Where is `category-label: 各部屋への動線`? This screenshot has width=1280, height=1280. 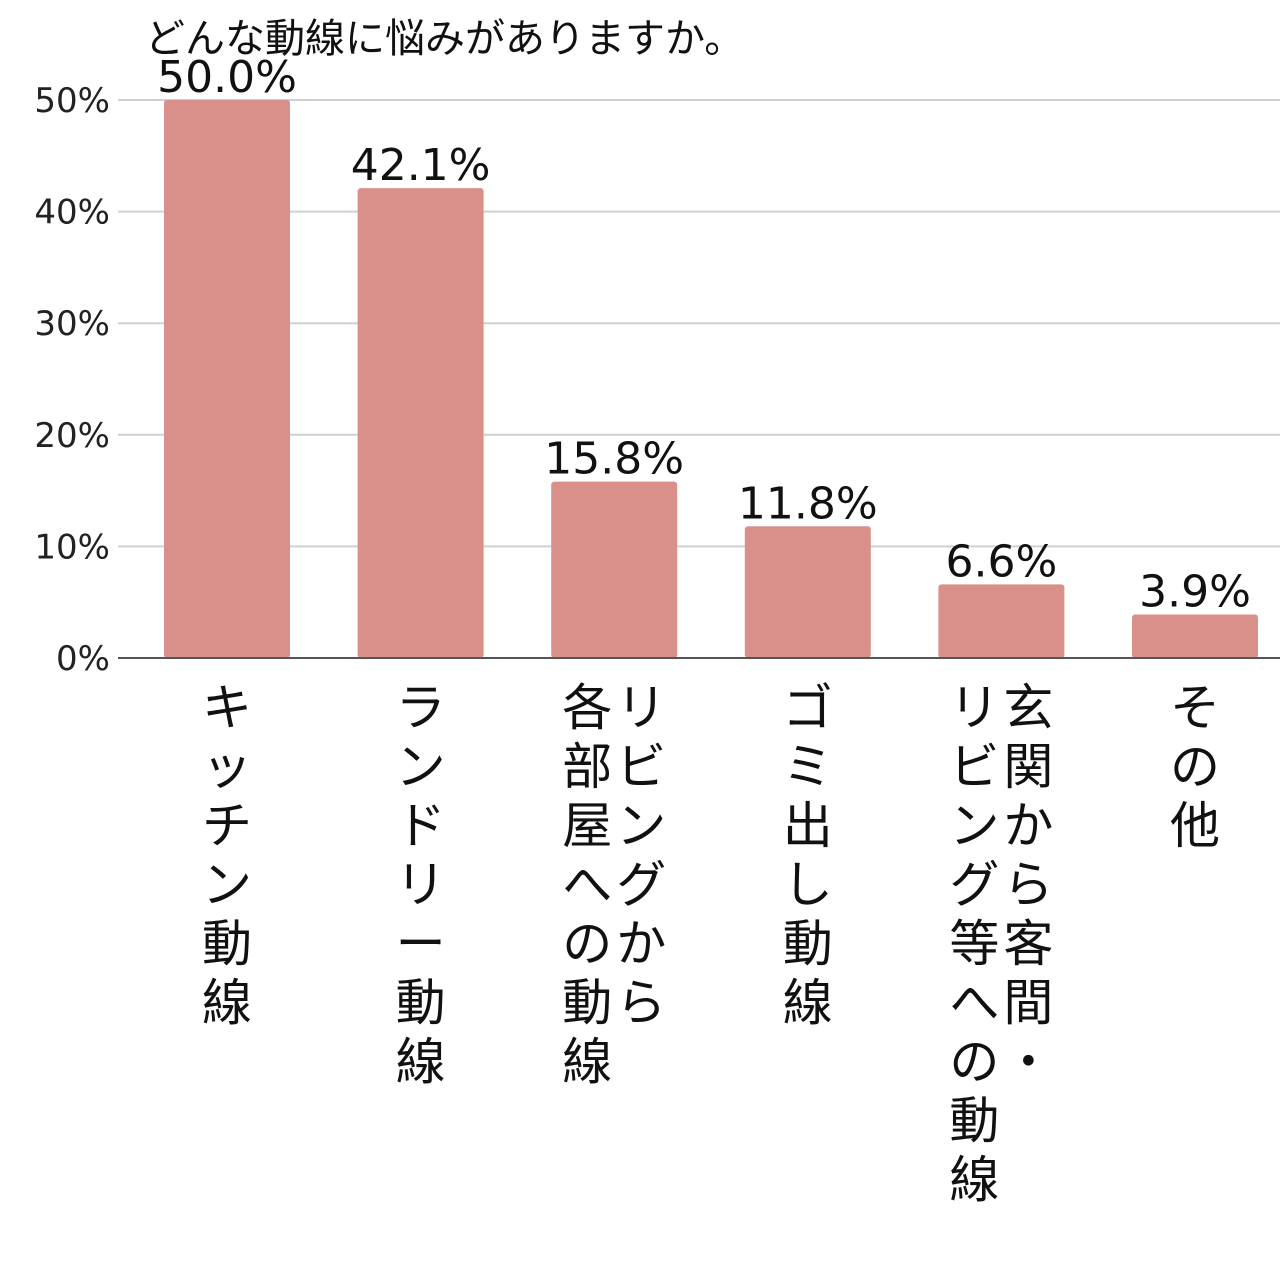 category-label: 各部屋への動線 is located at coordinates (587, 885).